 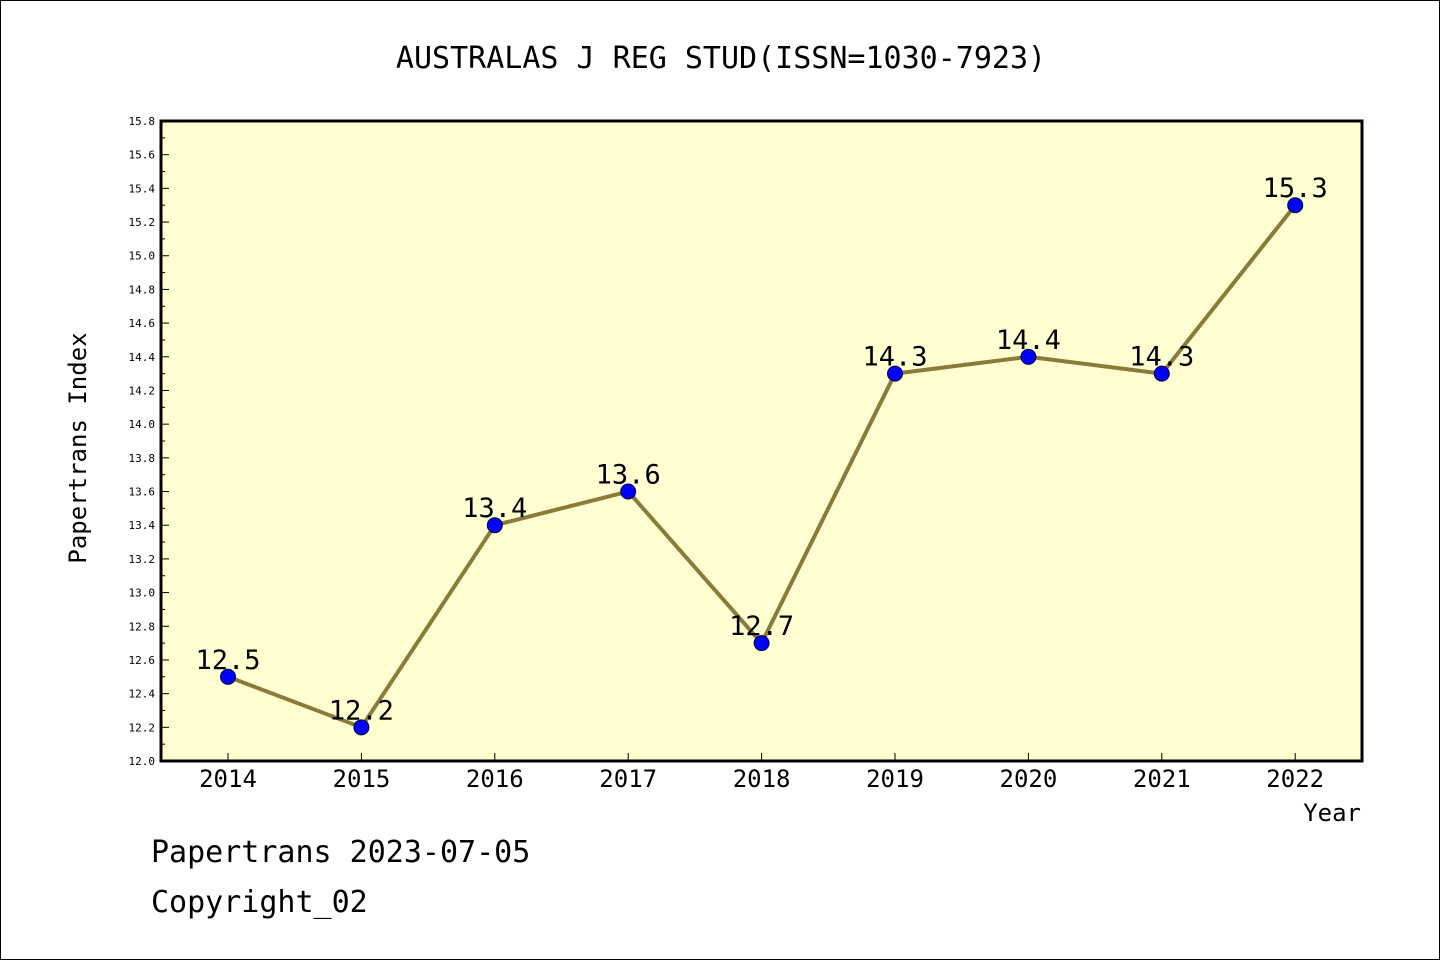 I want to click on data-label: 12.7, so click(x=761, y=626).